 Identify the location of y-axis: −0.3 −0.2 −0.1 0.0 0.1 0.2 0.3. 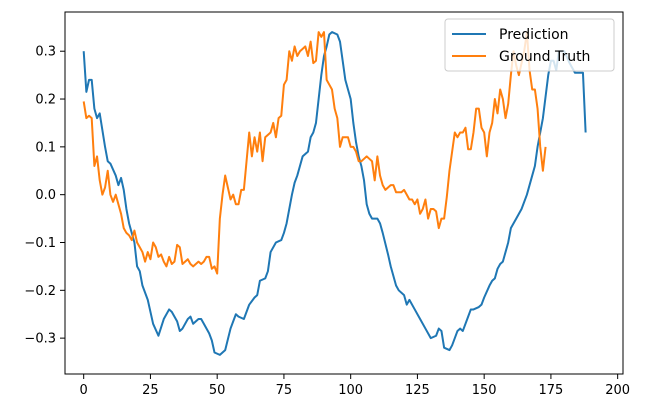
(44, 196).